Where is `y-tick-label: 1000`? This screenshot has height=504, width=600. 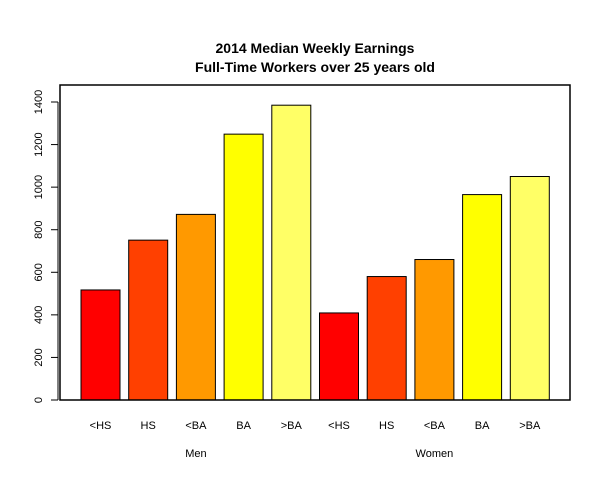
y-tick-label: 1000 is located at coordinates (39, 187).